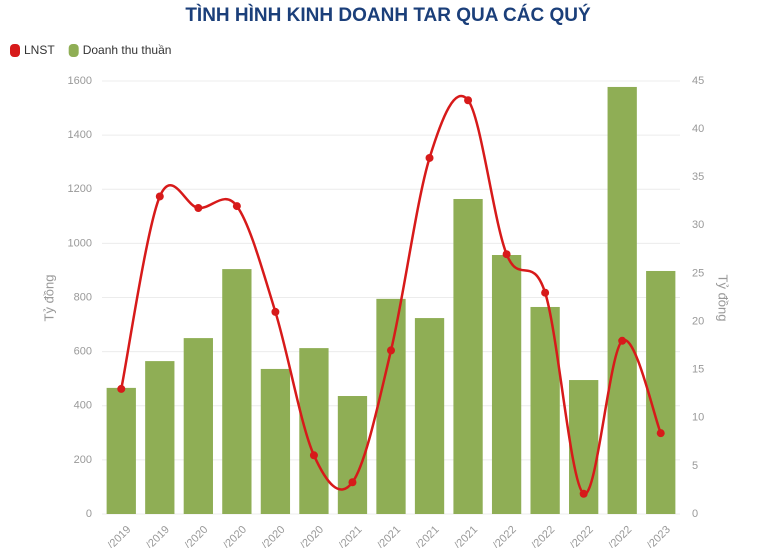  I want to click on legend-label: Doanh thu thuần, so click(127, 50).